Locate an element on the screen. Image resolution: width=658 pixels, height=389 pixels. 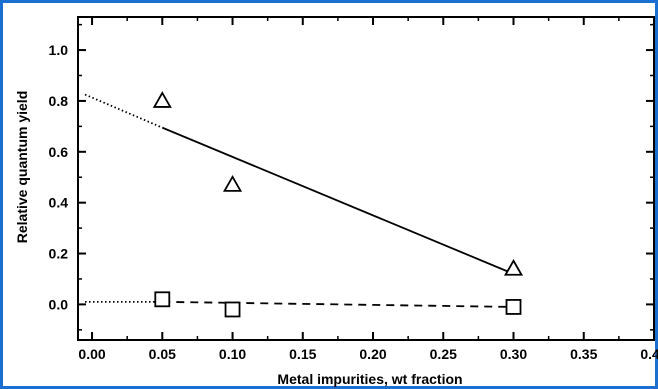
x-tick-label: 0.35 is located at coordinates (583, 354).